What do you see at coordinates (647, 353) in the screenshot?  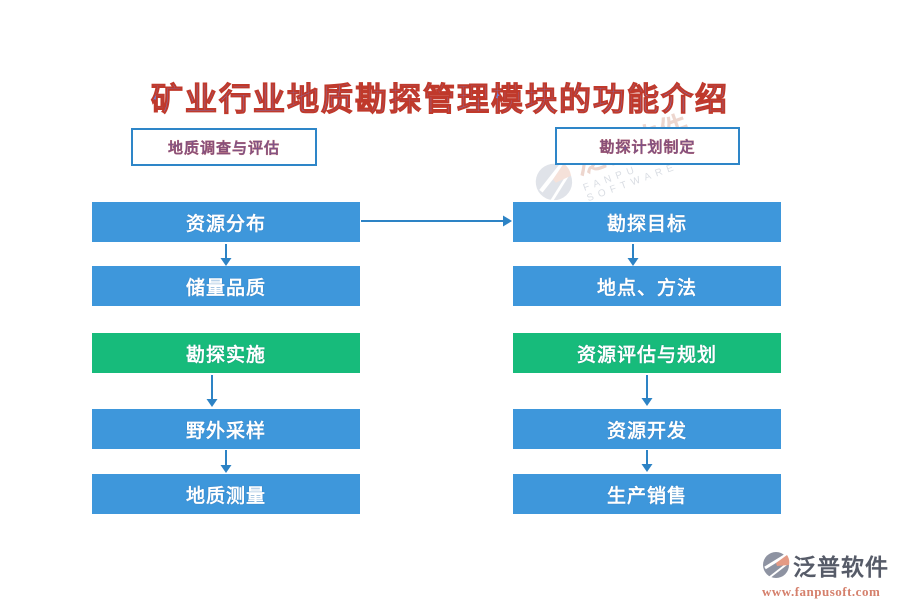 I see `flow-box-resource-evaluation-planning: 资源评估与规划` at bounding box center [647, 353].